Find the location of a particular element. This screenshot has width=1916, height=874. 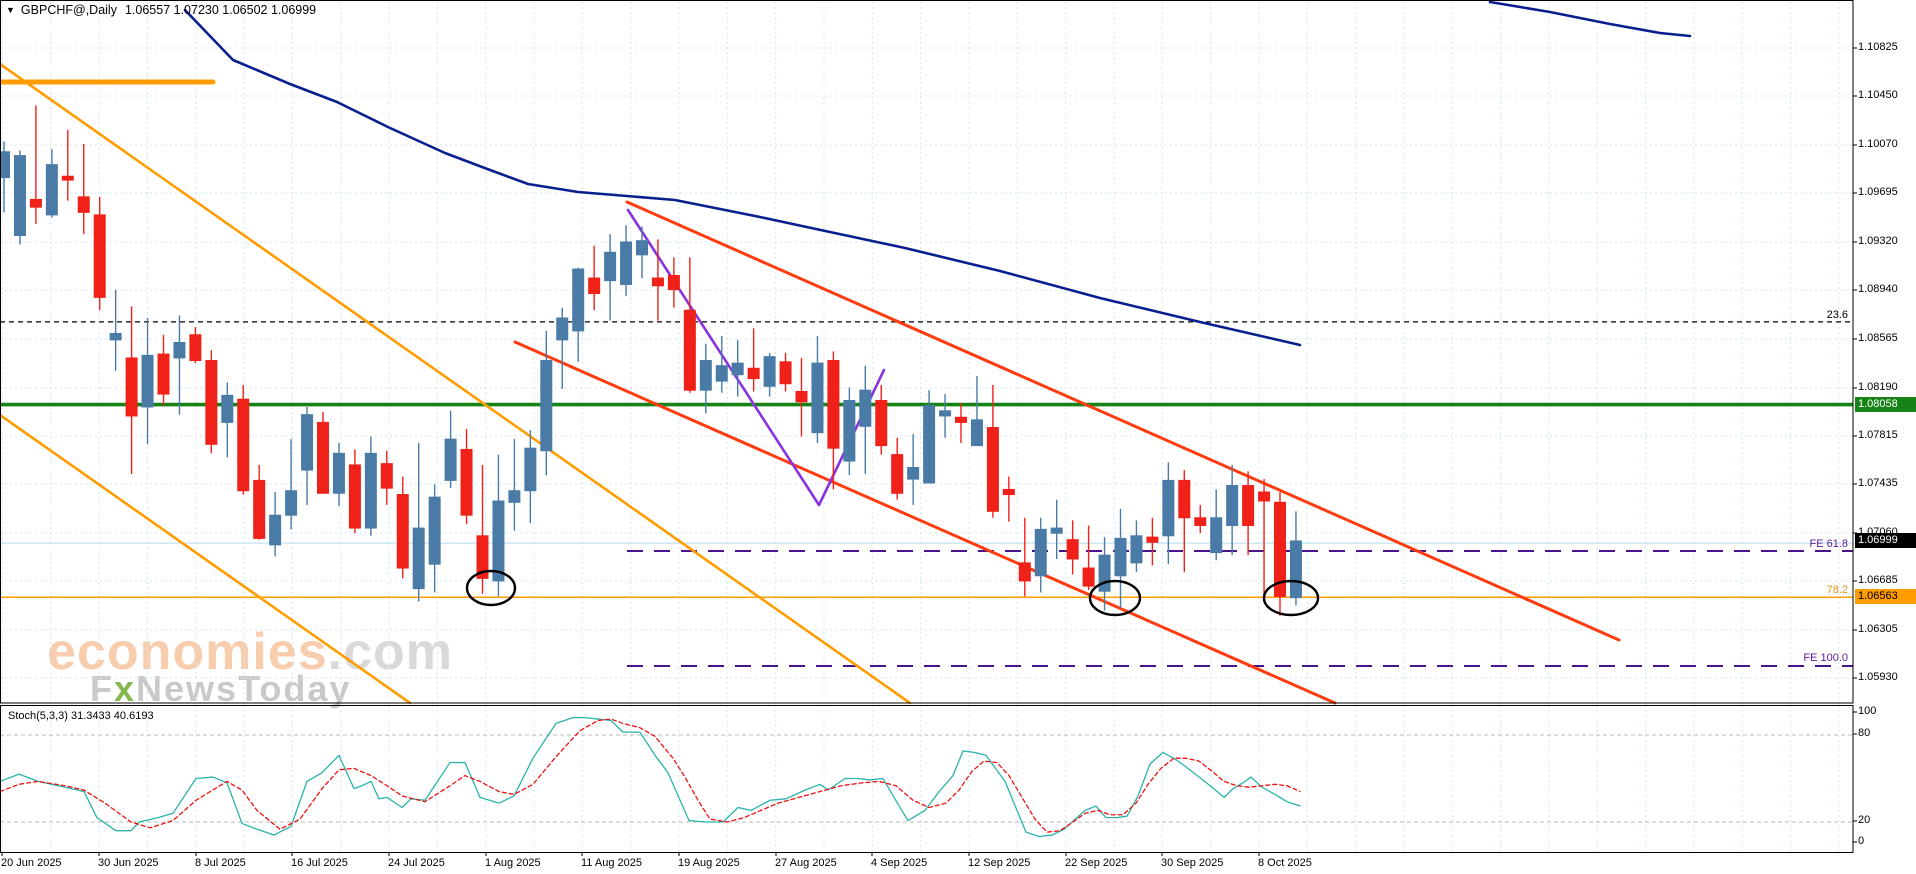

symbol-dropdown-arrow-icon: ▼ is located at coordinates (10, 10).